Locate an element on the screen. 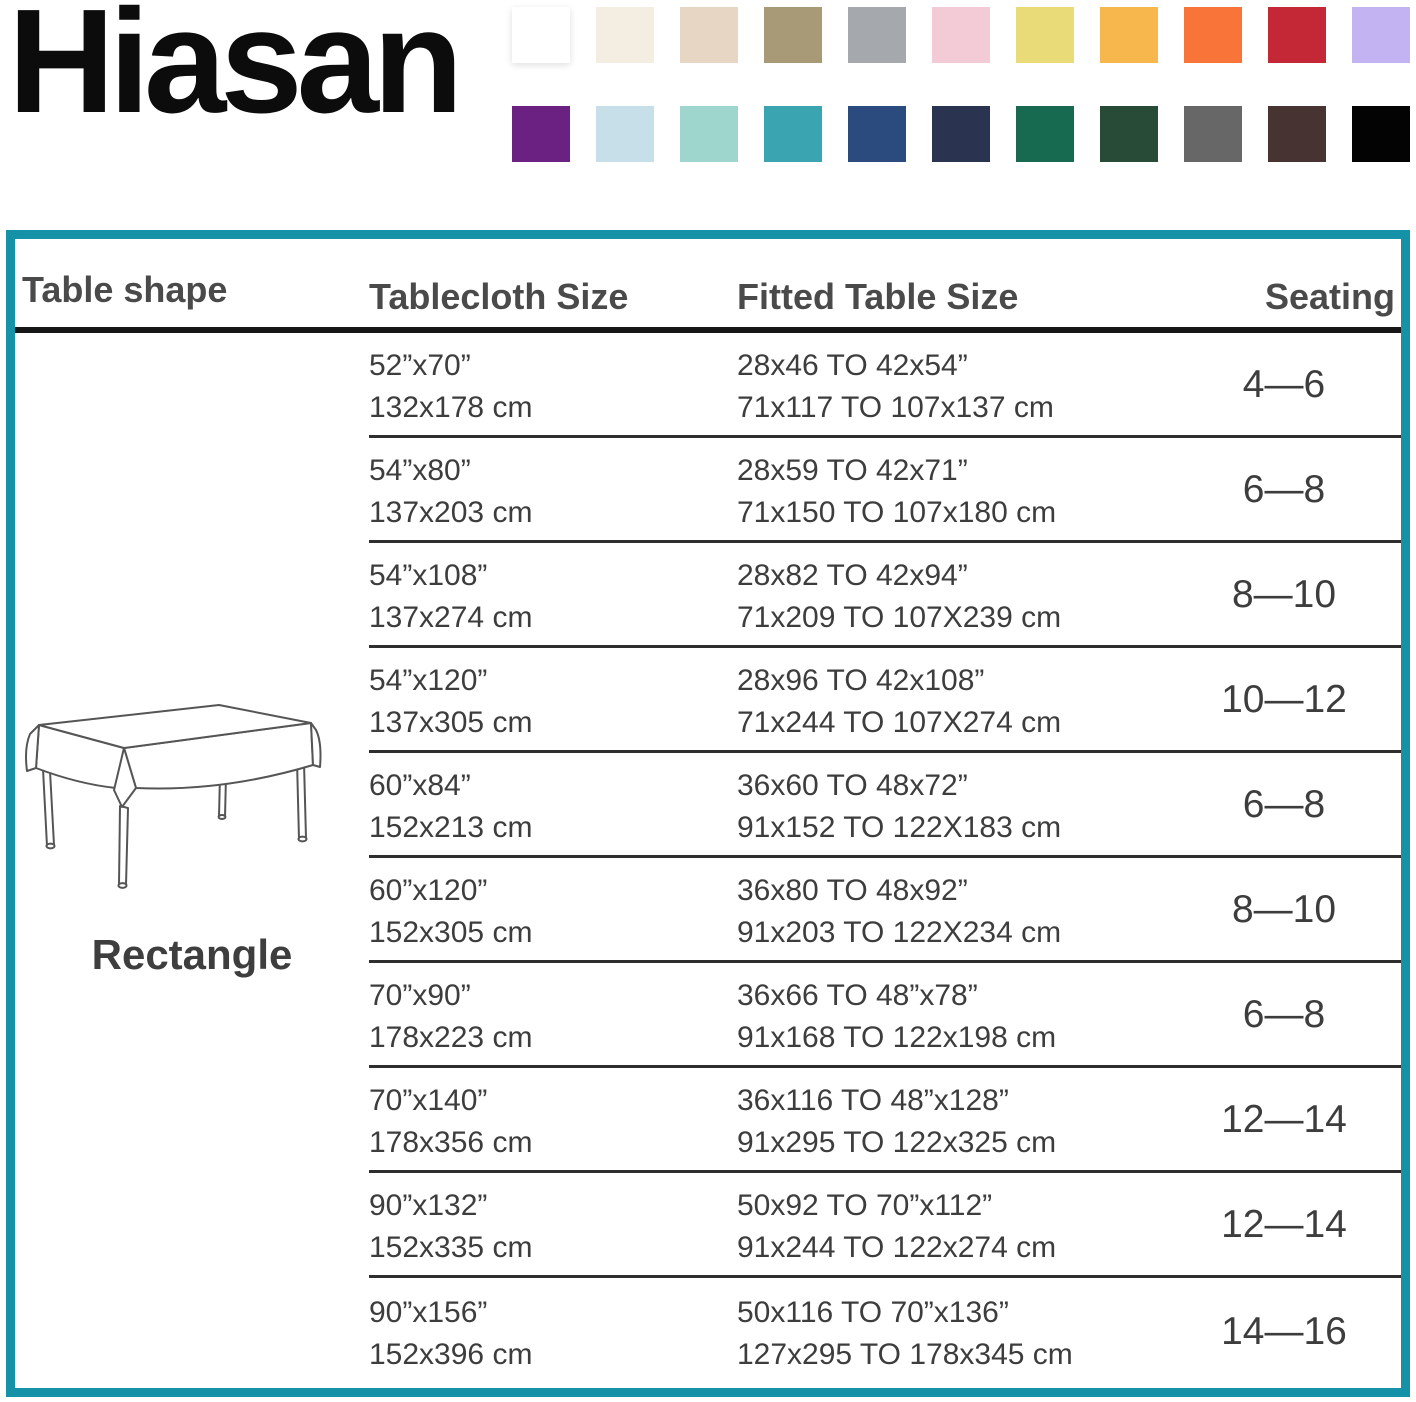 The width and height of the screenshot is (1416, 1402). tablecloth-size-cell: 60”x84” 152x213 cm is located at coordinates (553, 804).